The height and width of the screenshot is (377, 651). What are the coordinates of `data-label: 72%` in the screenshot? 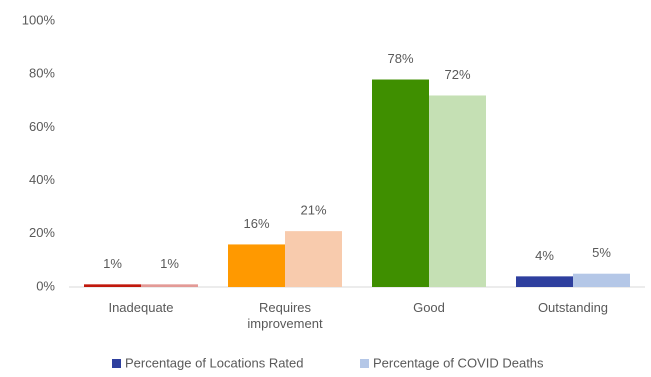 It's located at (457, 74).